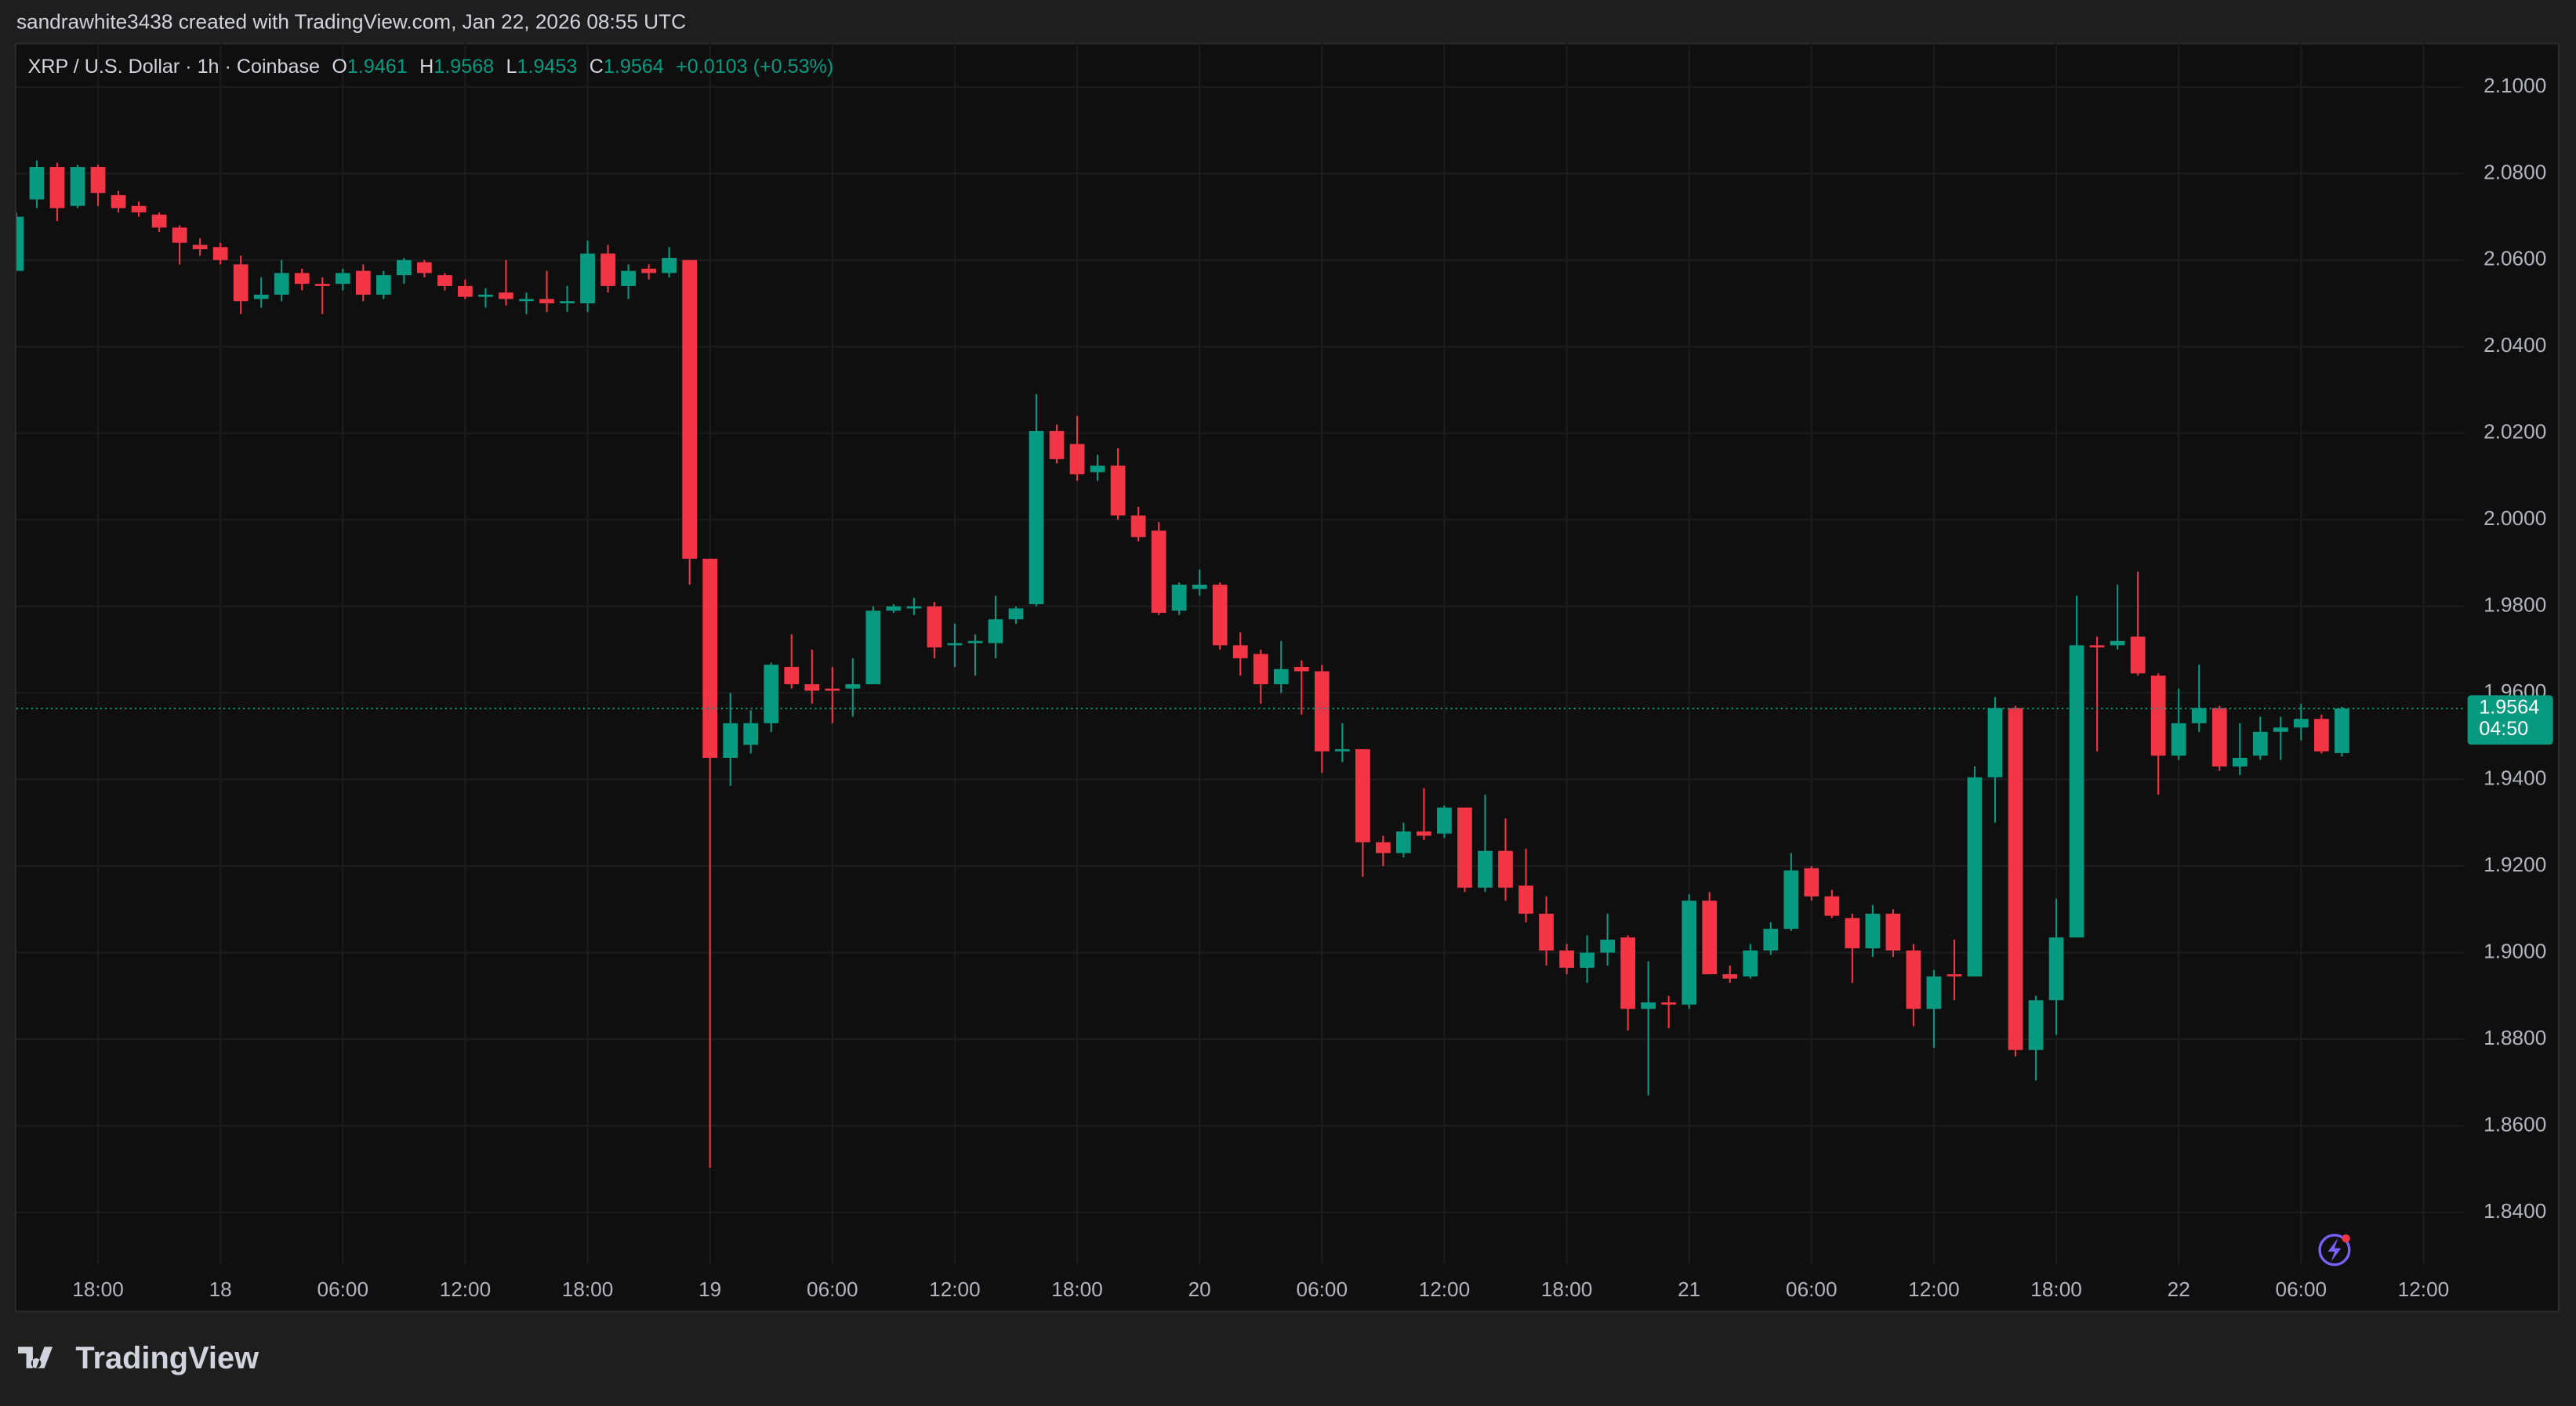 The image size is (2576, 1406). What do you see at coordinates (2515, 777) in the screenshot?
I see `y-tick-label: 1.9400` at bounding box center [2515, 777].